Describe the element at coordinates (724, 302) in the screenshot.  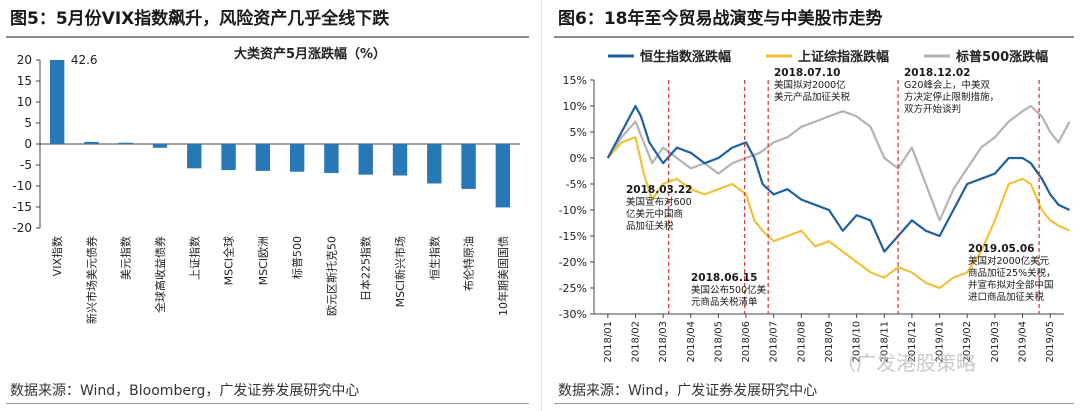
I see `annotation-text: 元商品关税清单` at that location.